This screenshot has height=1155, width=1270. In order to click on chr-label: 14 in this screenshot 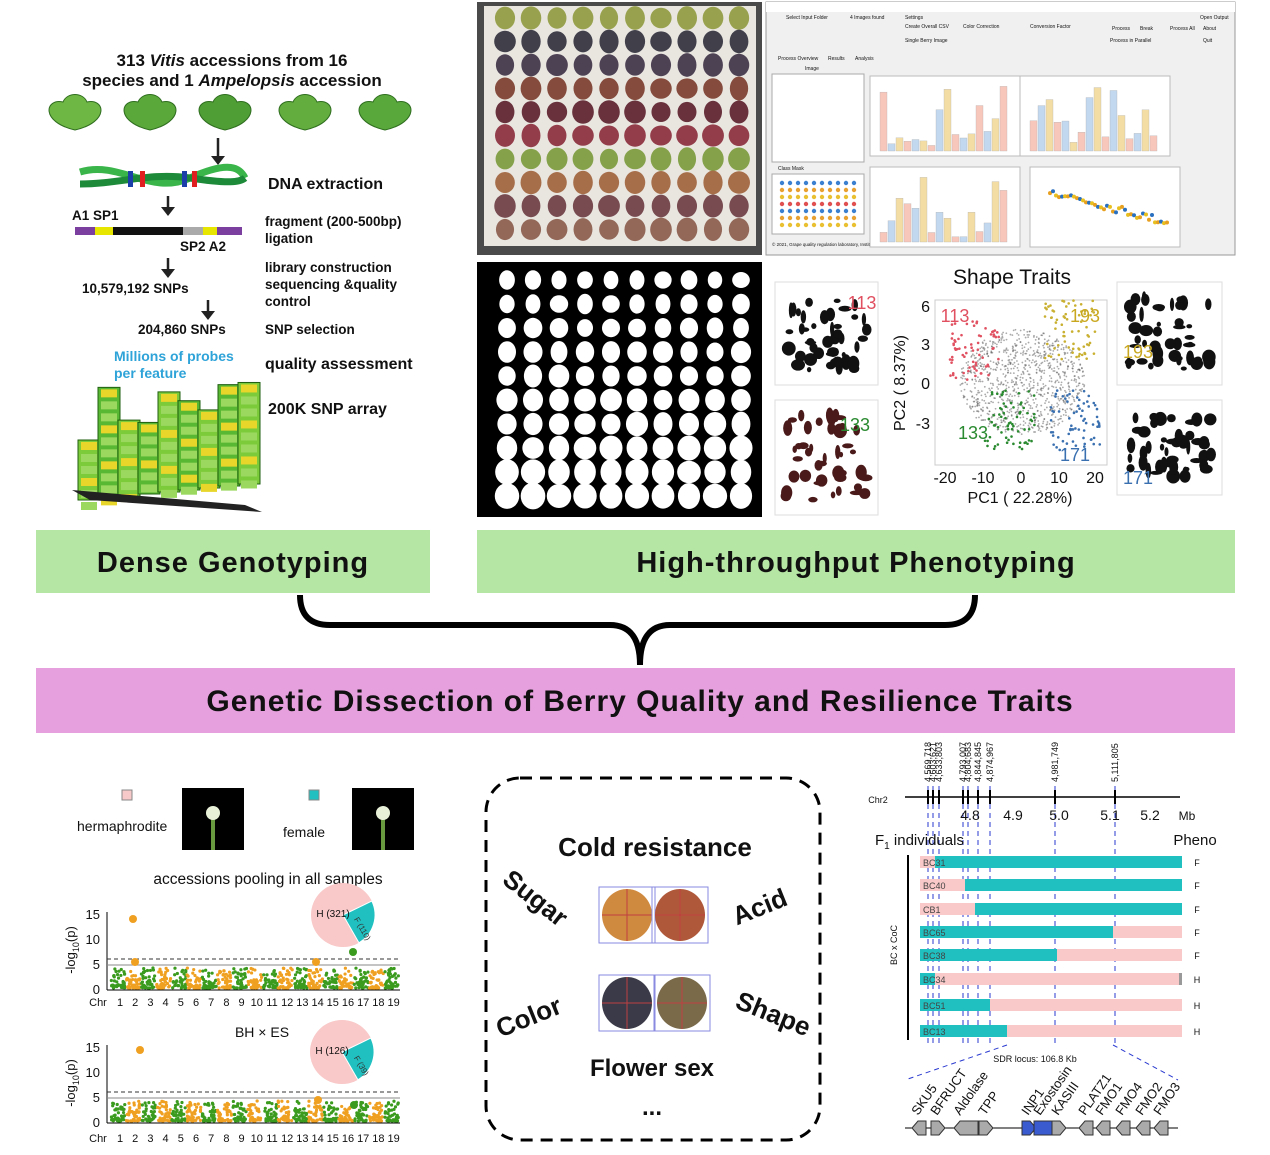, I will do `click(317, 1003)`.